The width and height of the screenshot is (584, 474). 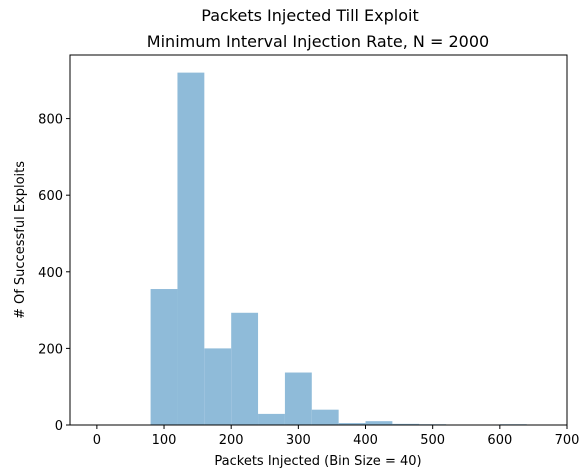 I want to click on x-tick-label: 600, so click(x=499, y=440).